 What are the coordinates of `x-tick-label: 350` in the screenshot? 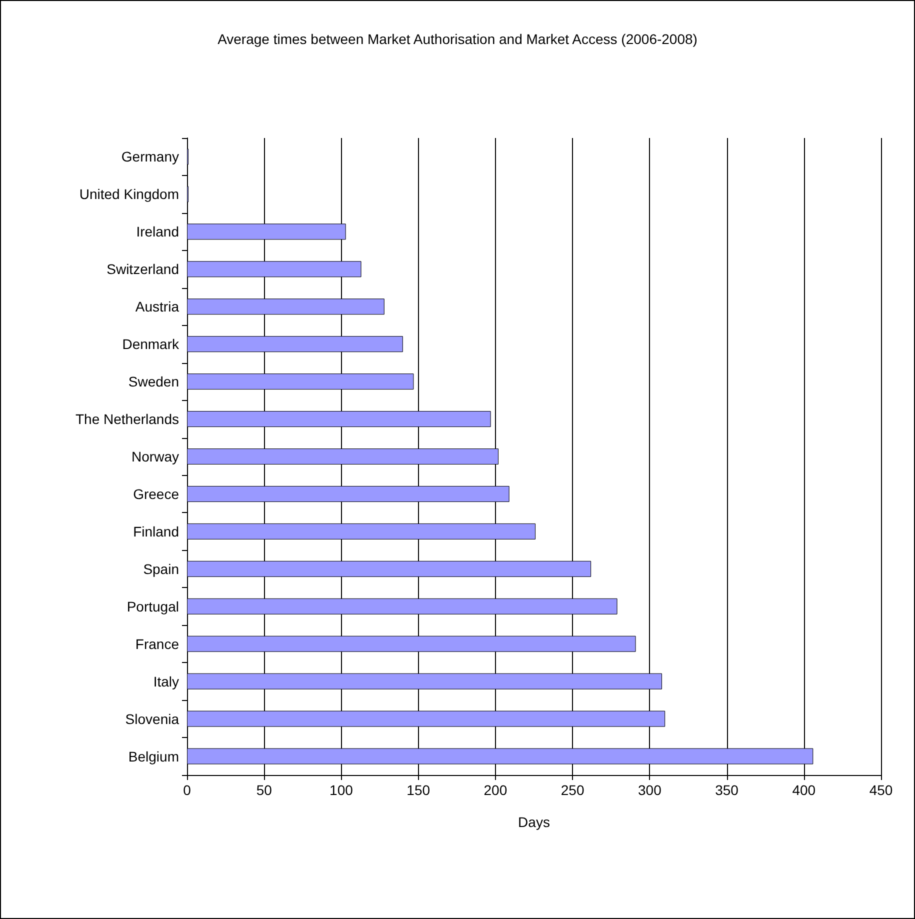 It's located at (727, 790).